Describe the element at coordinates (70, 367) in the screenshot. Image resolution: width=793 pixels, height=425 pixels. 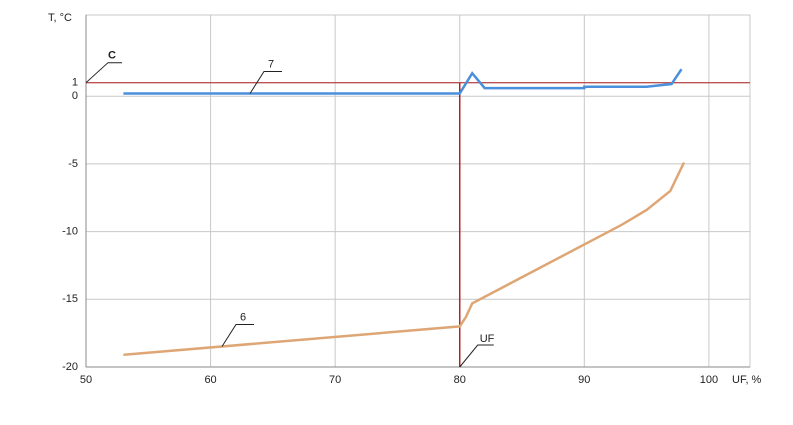
I see `y-tick-label: -20` at that location.